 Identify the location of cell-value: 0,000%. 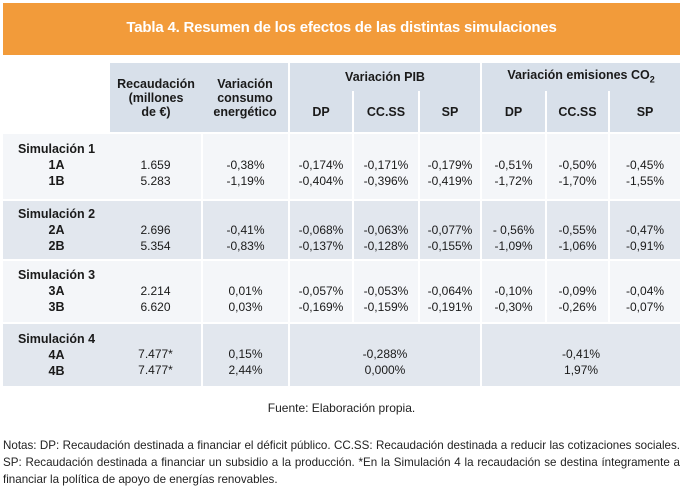
(385, 370).